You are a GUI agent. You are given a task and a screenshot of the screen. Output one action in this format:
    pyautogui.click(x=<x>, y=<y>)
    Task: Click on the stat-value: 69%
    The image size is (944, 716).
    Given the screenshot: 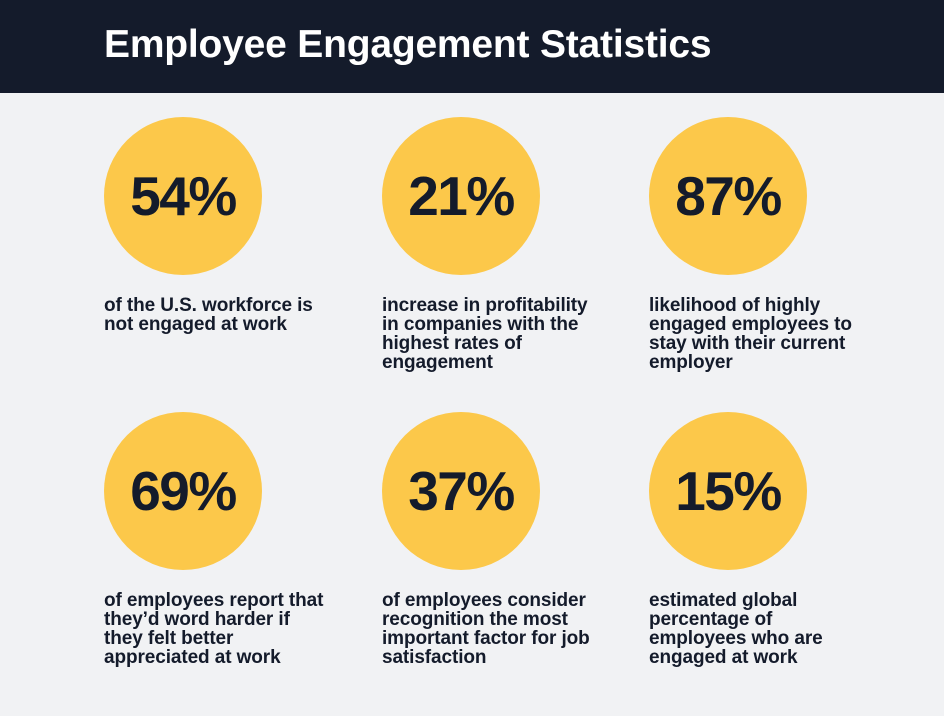 What is the action you would take?
    pyautogui.click(x=183, y=490)
    